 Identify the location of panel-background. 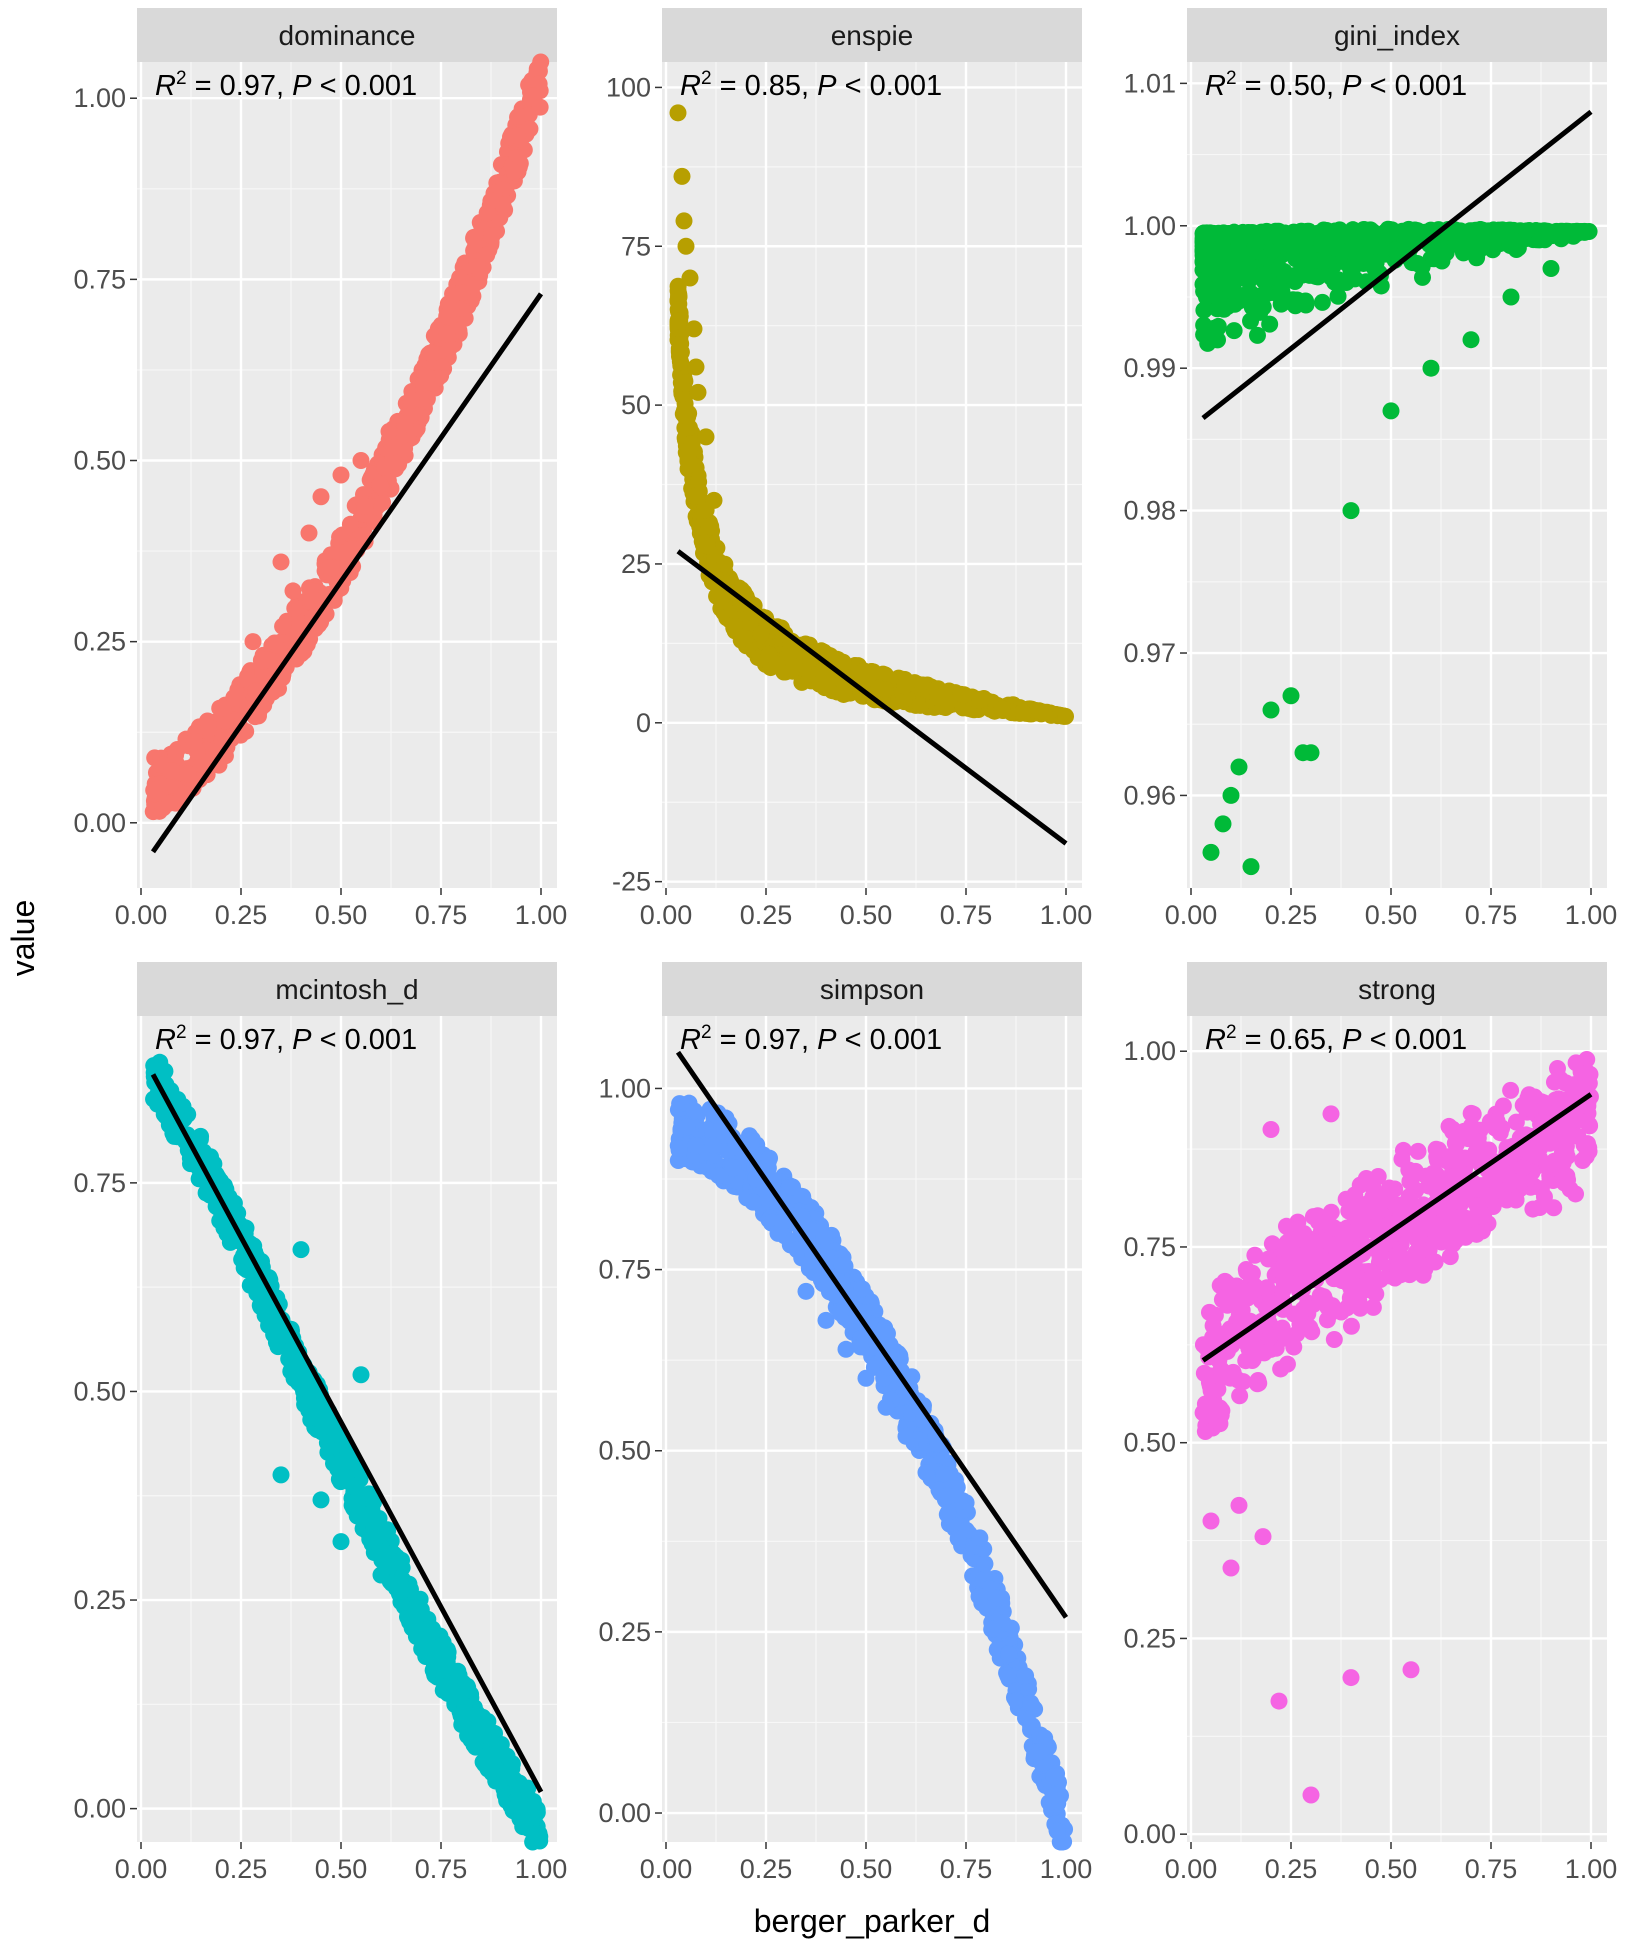
(872, 475).